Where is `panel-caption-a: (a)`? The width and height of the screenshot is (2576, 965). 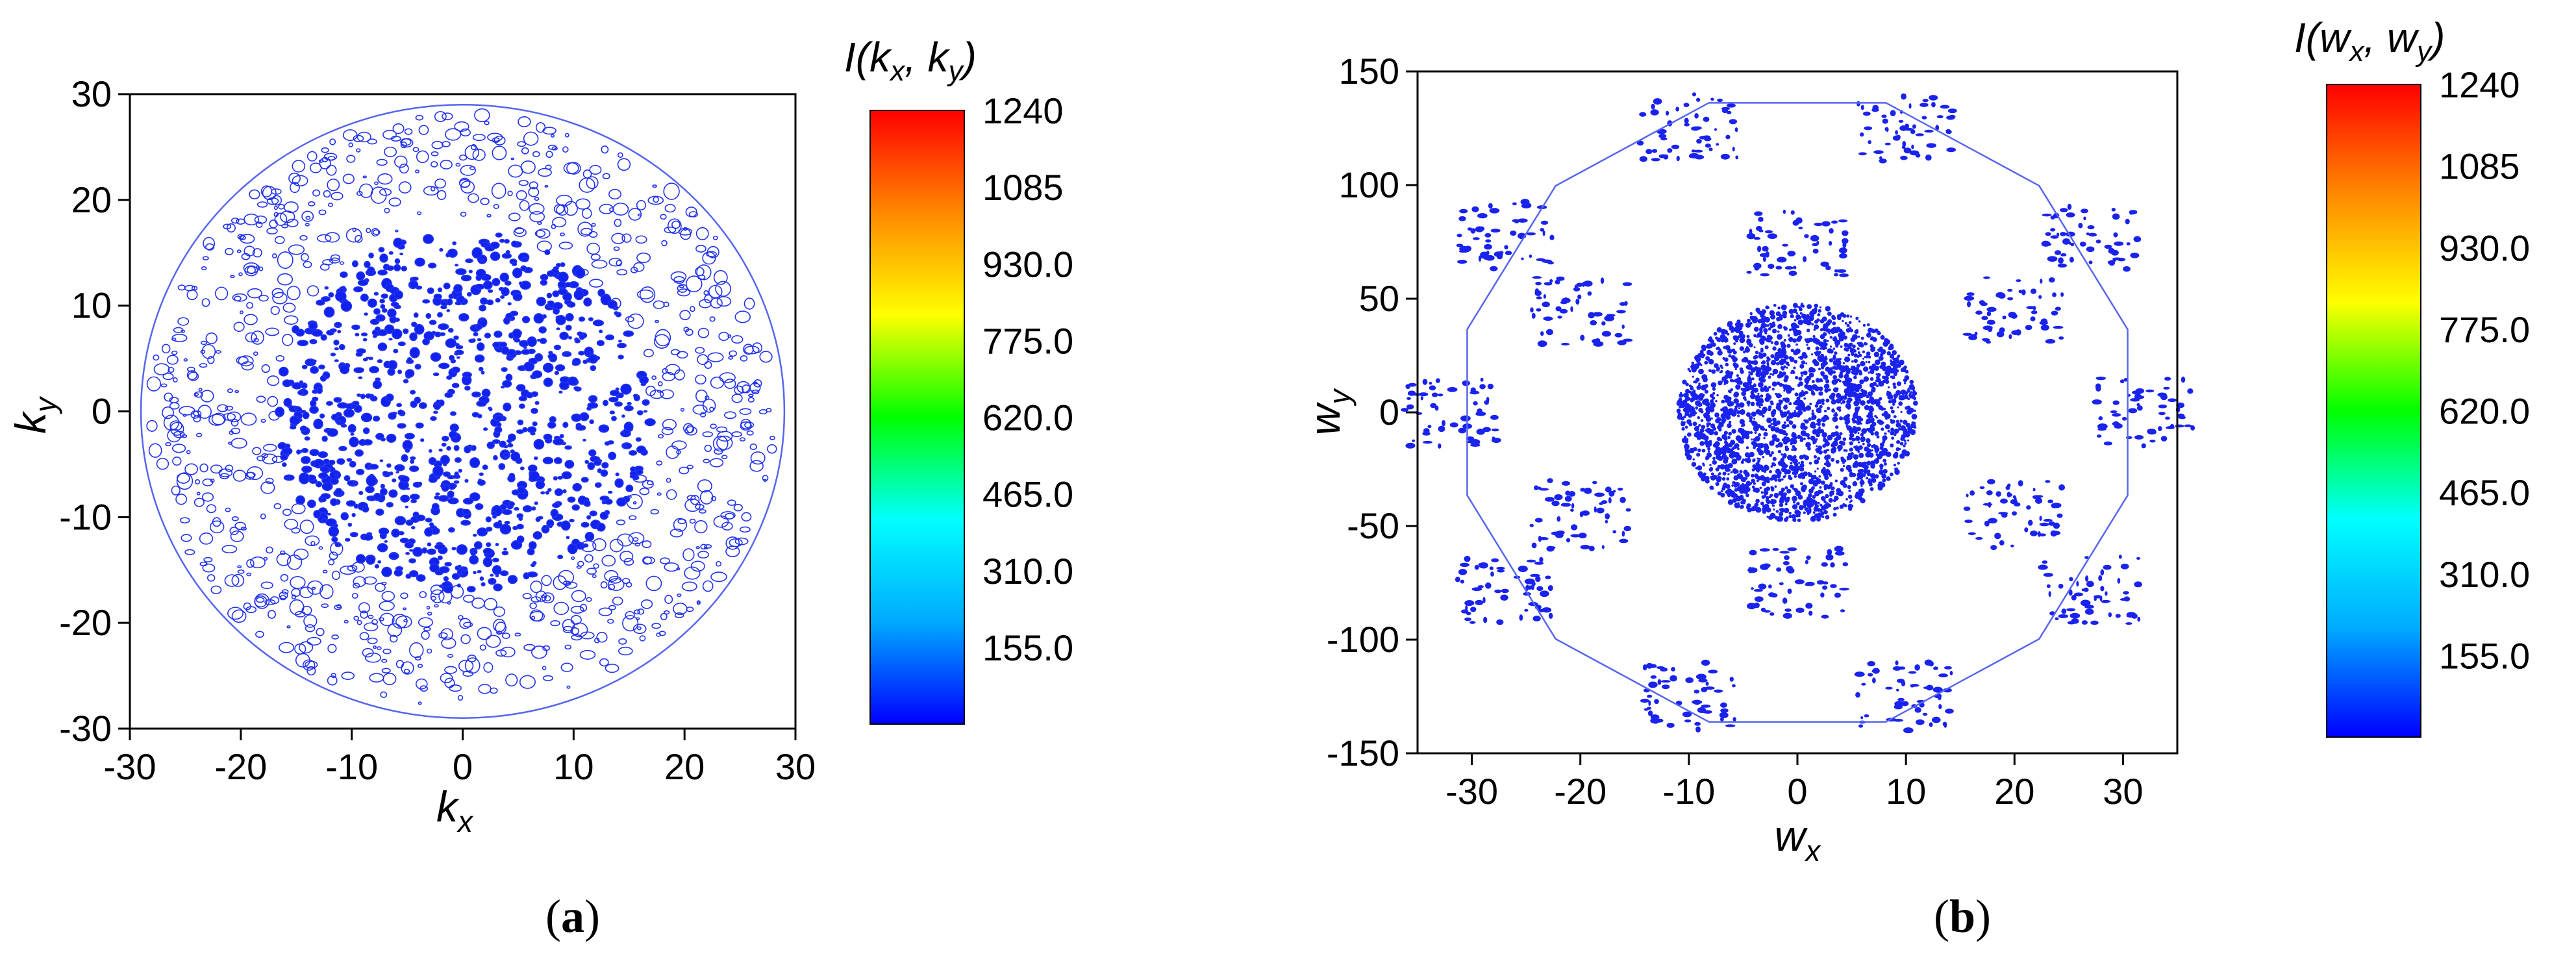
panel-caption-a: (a) is located at coordinates (572, 916).